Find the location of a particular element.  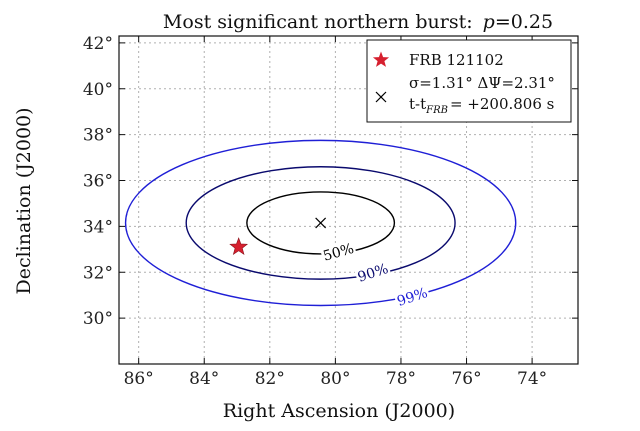

contour-50-ellipse is located at coordinates (321, 223).